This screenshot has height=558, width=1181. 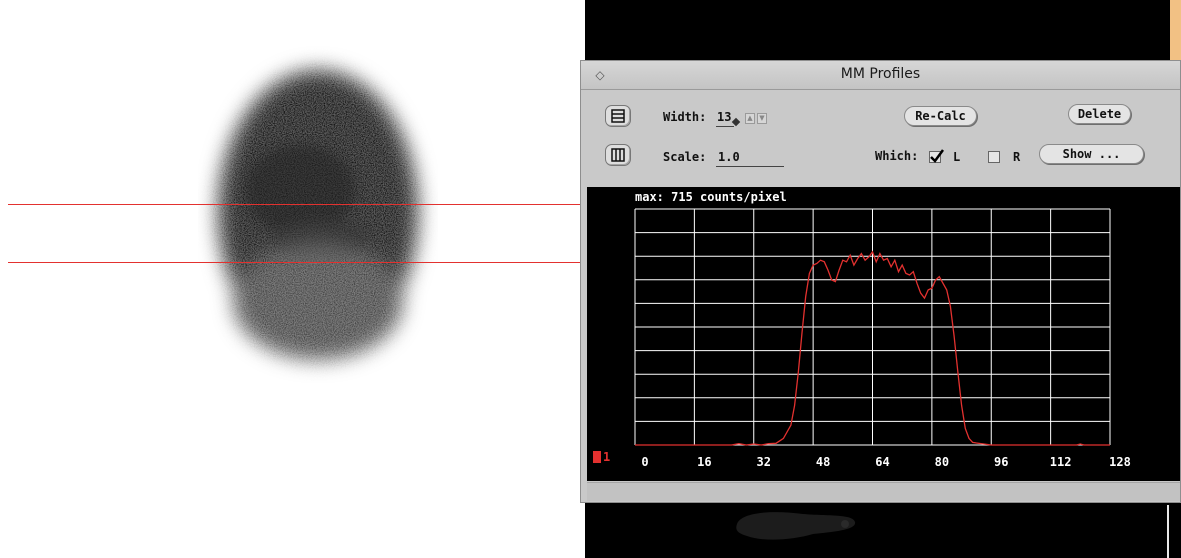 I want to click on x-tick-label: 48, so click(x=823, y=462).